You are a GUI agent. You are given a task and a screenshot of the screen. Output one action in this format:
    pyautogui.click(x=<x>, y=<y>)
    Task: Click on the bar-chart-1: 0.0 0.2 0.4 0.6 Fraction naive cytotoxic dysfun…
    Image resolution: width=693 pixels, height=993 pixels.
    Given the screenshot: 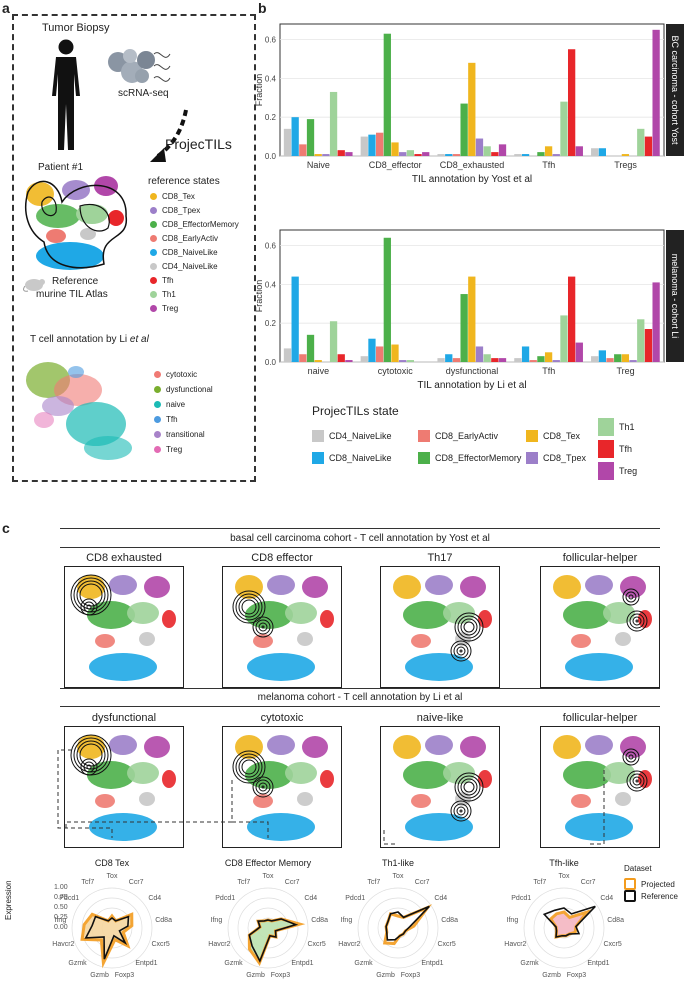 What is the action you would take?
    pyautogui.click(x=469, y=310)
    